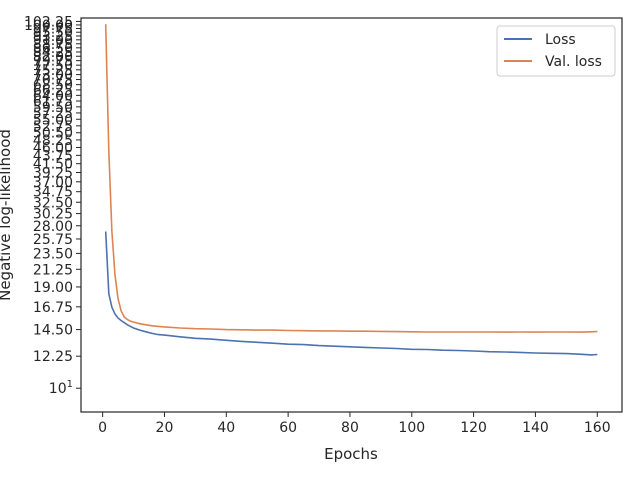 The width and height of the screenshot is (640, 480). I want to click on x-tick-label: 140, so click(535, 428).